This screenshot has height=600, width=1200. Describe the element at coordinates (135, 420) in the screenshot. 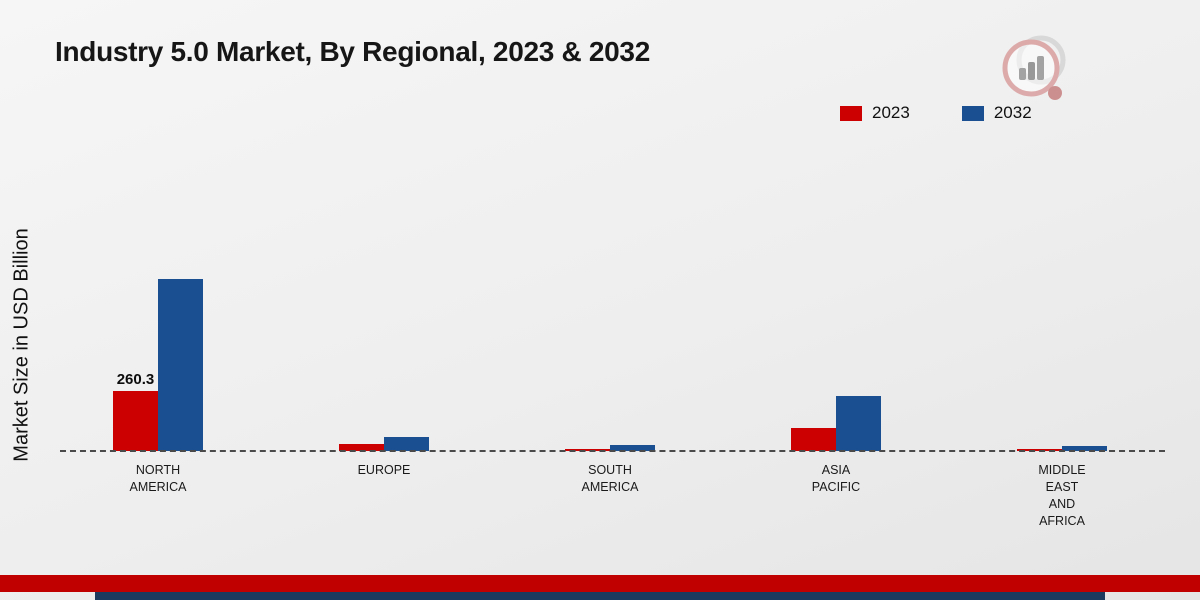

I see `bar-2023-north-america` at that location.